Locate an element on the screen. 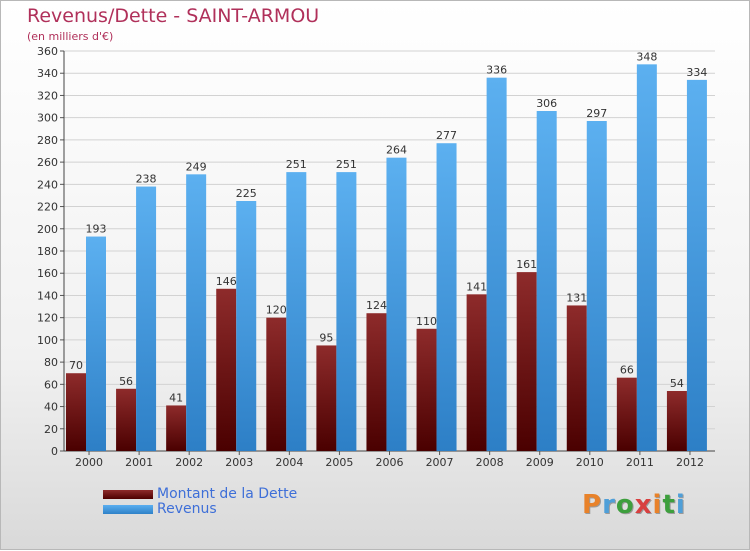 The width and height of the screenshot is (750, 551). y-tick-label: 320 is located at coordinates (47, 95).